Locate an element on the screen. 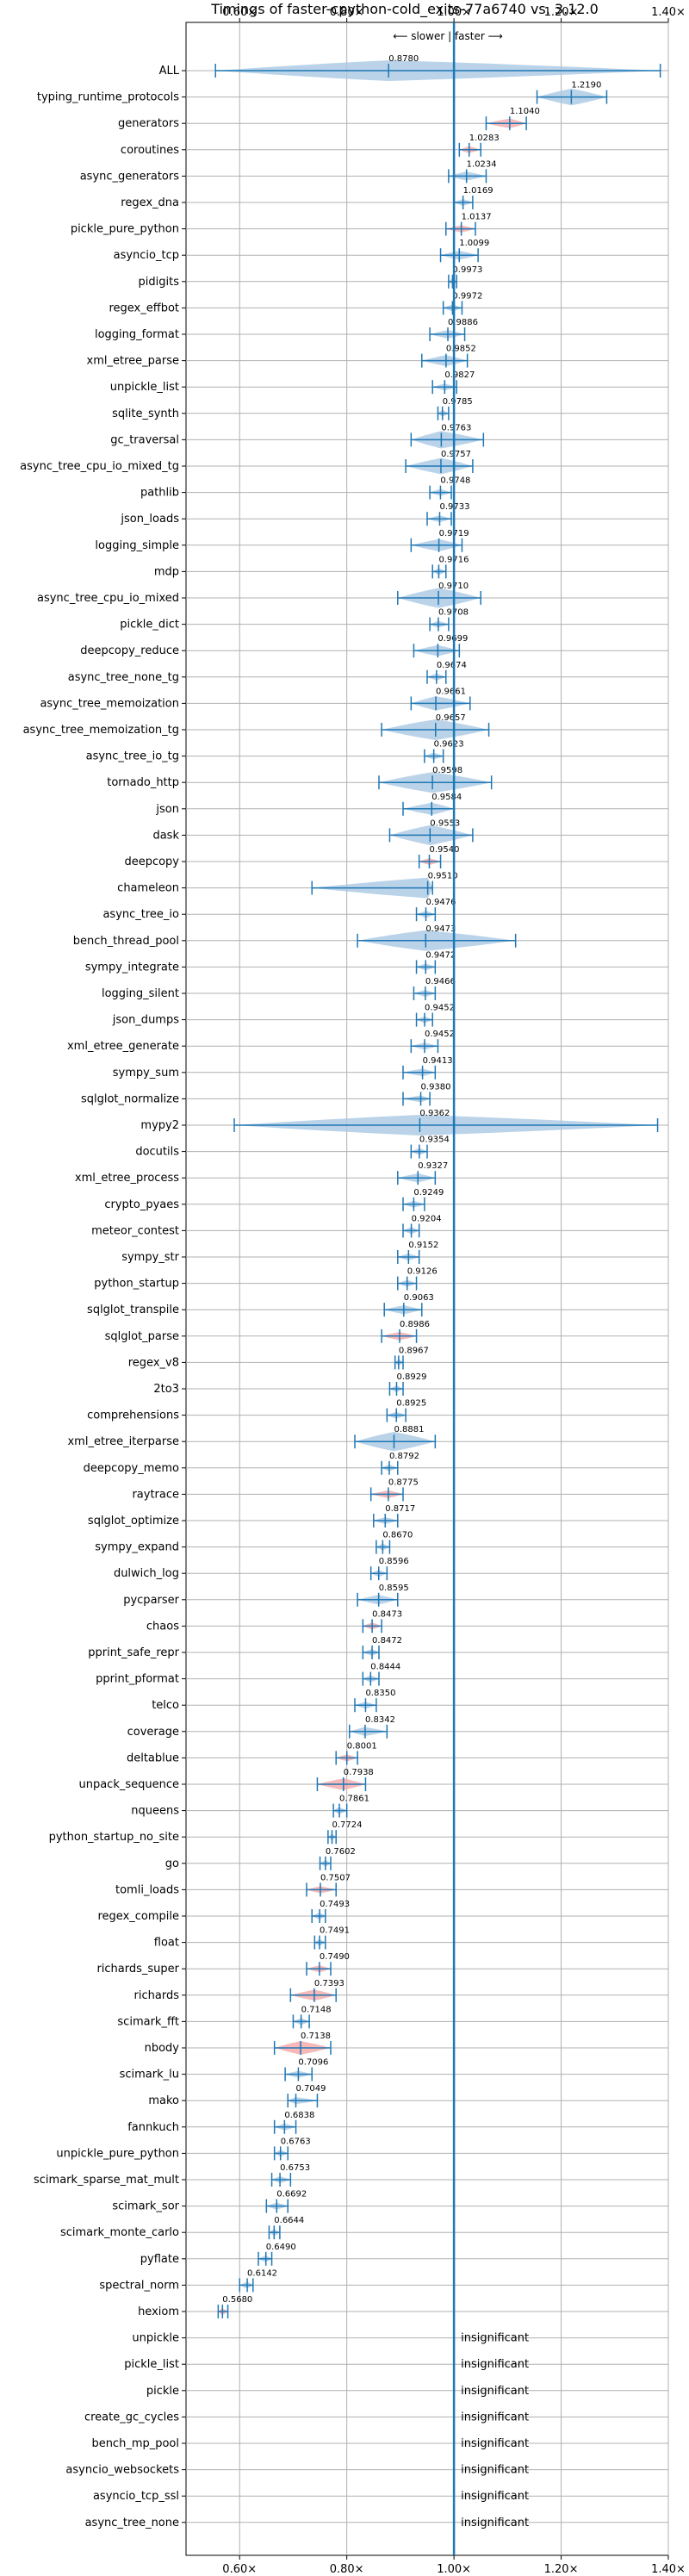  benchmark-label: sqlglot_optimize is located at coordinates (133, 1522).